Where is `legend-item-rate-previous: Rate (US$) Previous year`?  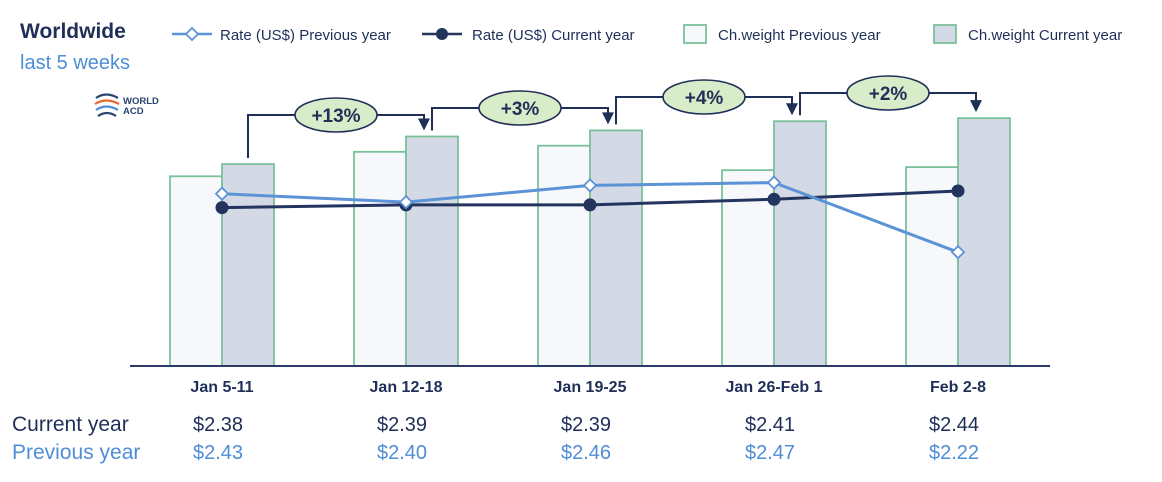 legend-item-rate-previous: Rate (US$) Previous year is located at coordinates (281, 35).